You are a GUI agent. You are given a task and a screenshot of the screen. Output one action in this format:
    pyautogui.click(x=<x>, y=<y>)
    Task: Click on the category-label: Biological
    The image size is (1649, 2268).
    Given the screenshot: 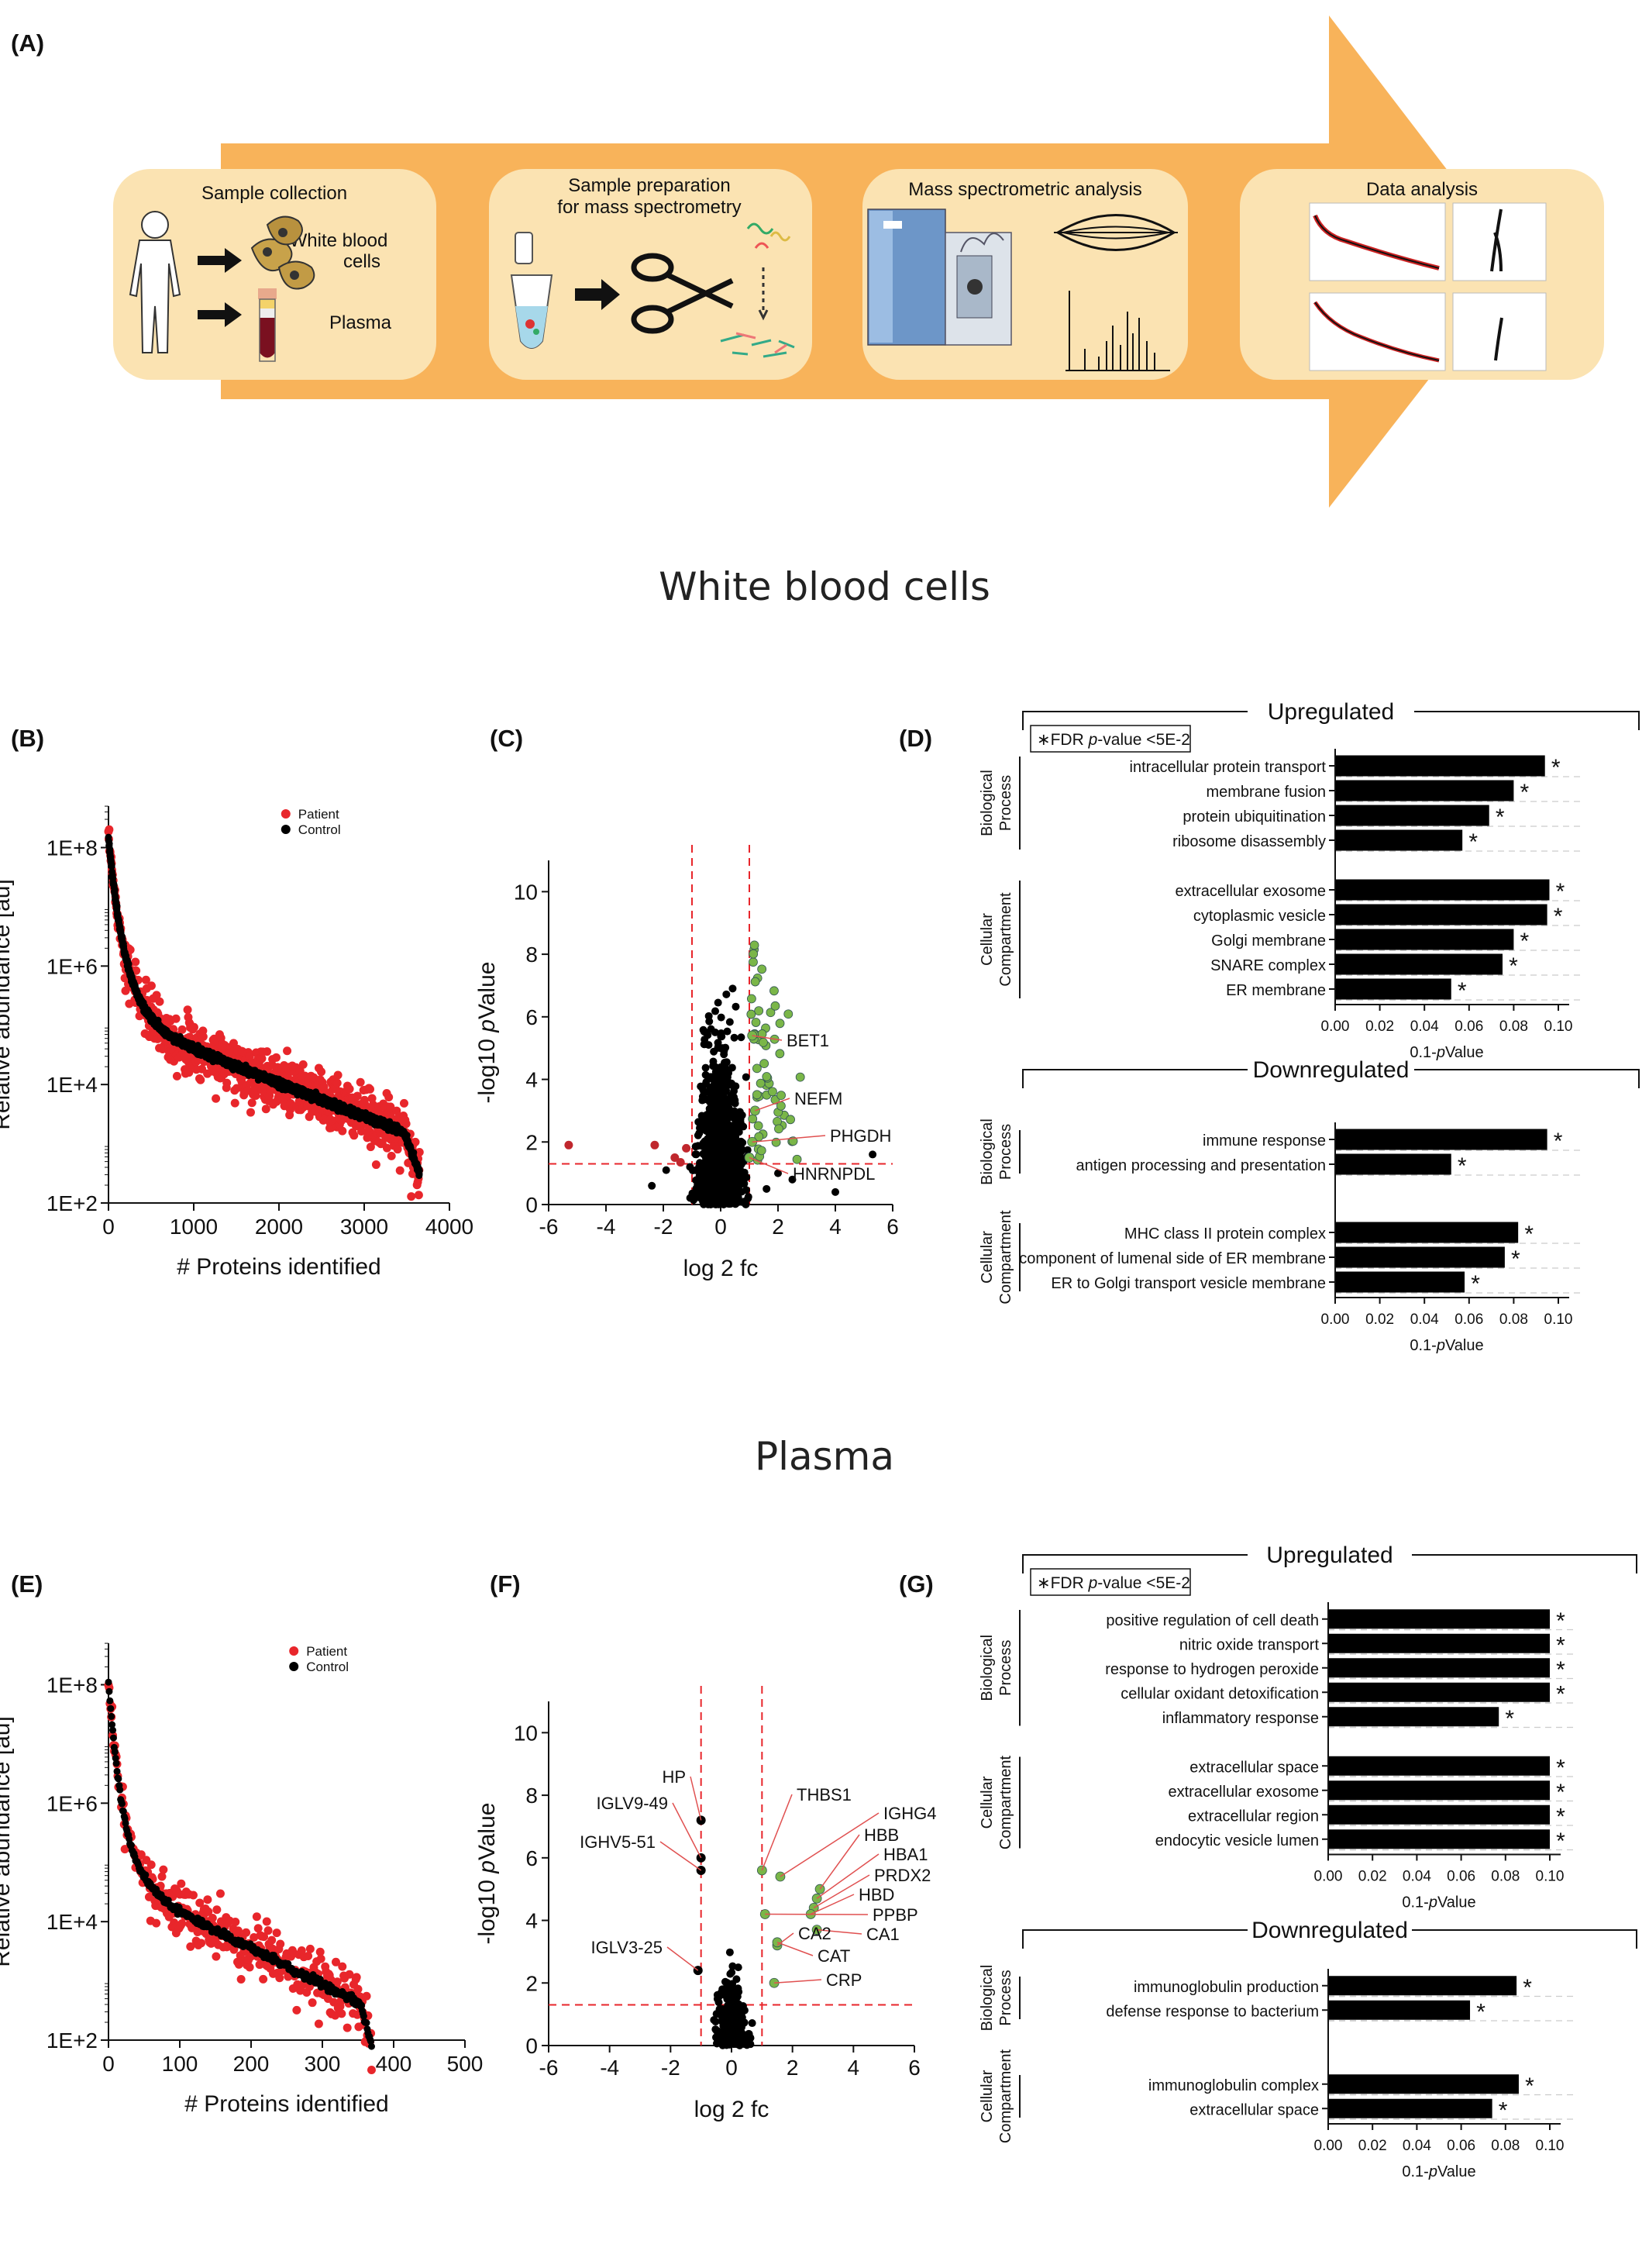 What is the action you would take?
    pyautogui.click(x=987, y=1151)
    